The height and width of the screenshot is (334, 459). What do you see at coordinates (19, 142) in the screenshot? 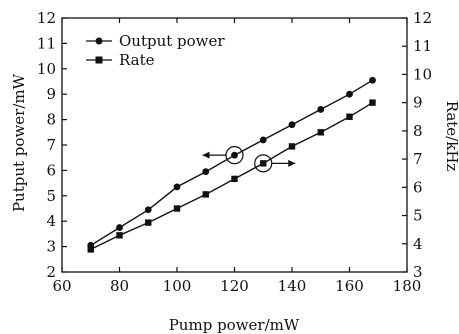
I see `y-axis-title-left: Putput power/mW` at bounding box center [19, 142].